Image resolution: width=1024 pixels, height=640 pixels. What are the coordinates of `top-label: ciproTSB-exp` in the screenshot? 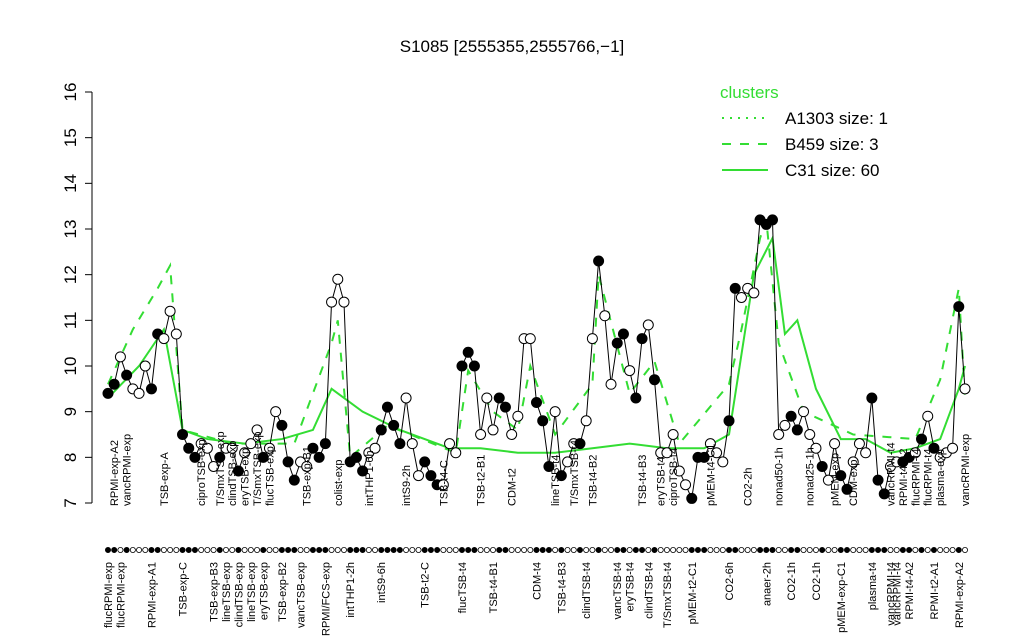 It's located at (202, 472).